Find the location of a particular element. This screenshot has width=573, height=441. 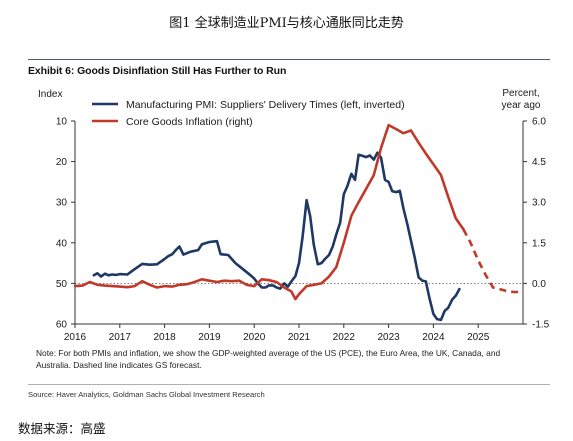

right-tick-label: 1.5 is located at coordinates (539, 243).